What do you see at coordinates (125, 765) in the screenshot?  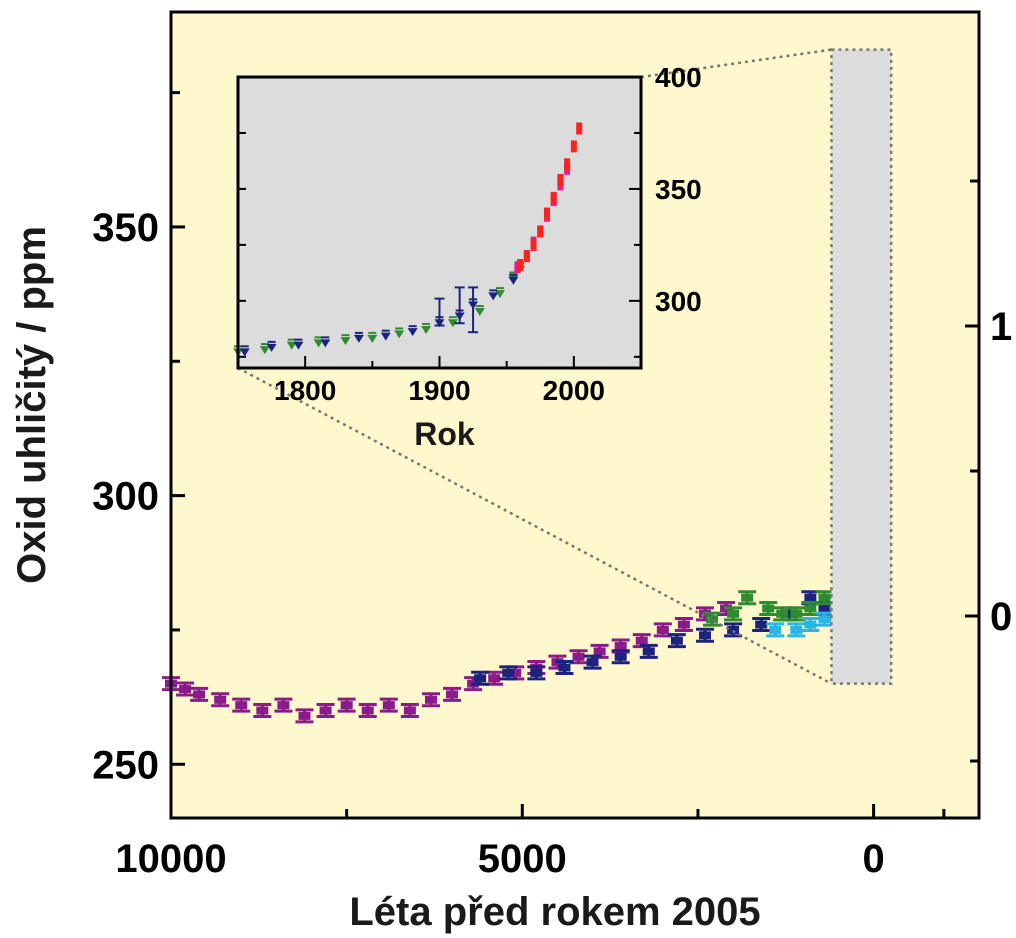 I see `y-tick-label-0: 250` at bounding box center [125, 765].